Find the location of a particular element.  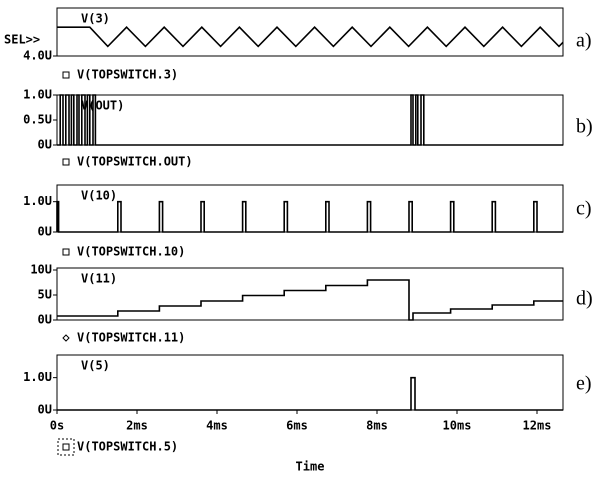

legend-entry: V(TOPSWITCH.3) is located at coordinates (127, 75).